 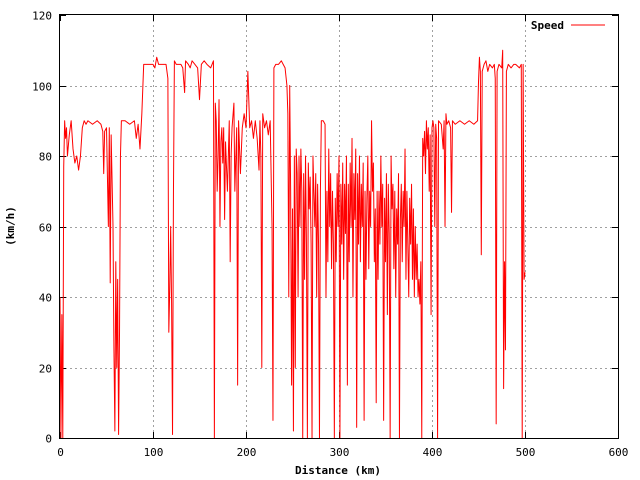 What do you see at coordinates (45, 298) in the screenshot?
I see `y-tick-label: 40` at bounding box center [45, 298].